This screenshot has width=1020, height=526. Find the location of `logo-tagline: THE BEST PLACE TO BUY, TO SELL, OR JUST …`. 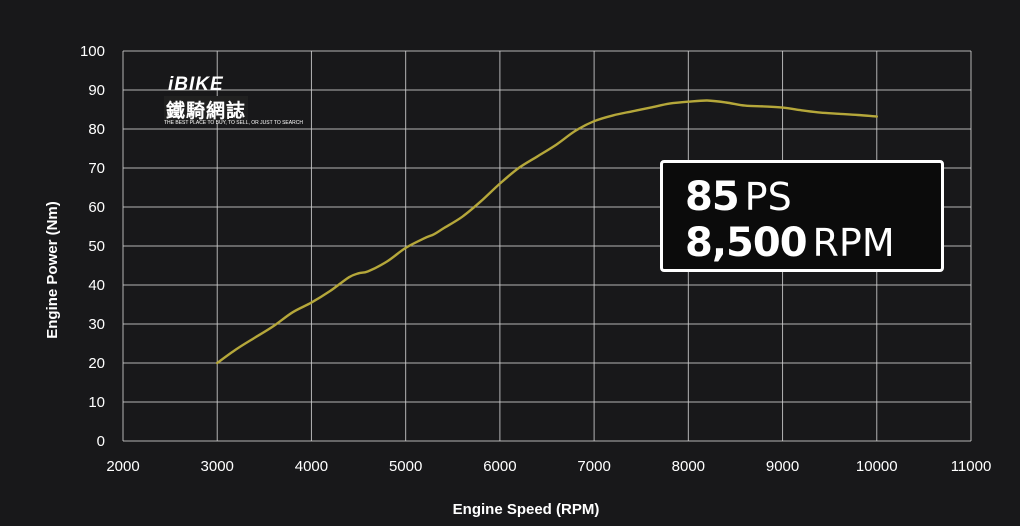

logo-tagline: THE BEST PLACE TO BUY, TO SELL, OR JUST … is located at coordinates (233, 123).